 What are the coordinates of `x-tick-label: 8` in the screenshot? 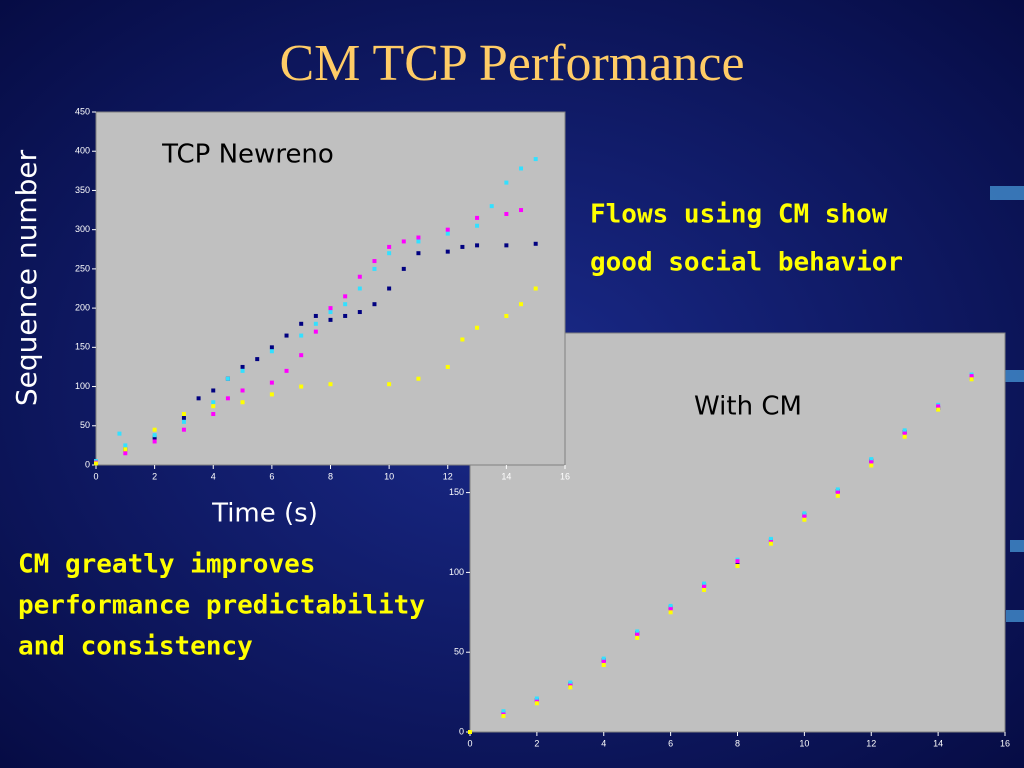 It's located at (737, 743).